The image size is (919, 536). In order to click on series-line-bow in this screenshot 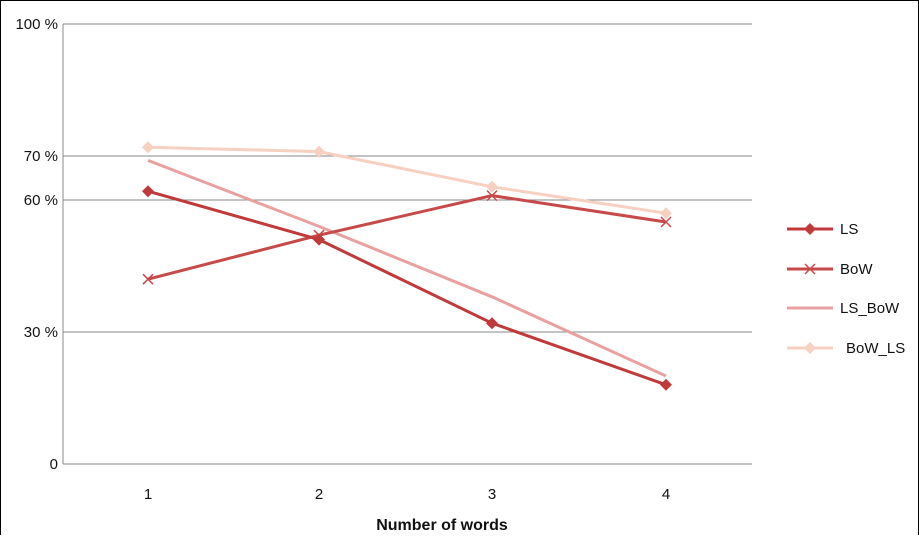, I will do `click(407, 237)`.